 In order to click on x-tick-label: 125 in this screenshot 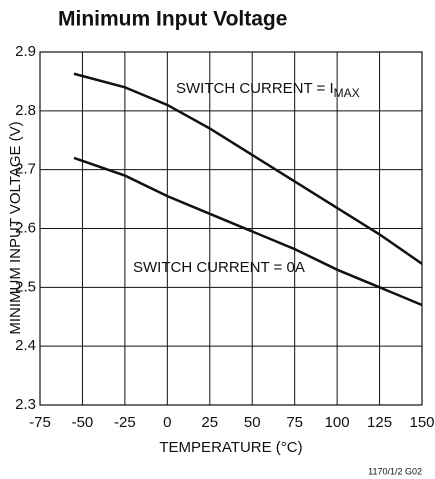, I will do `click(379, 422)`.